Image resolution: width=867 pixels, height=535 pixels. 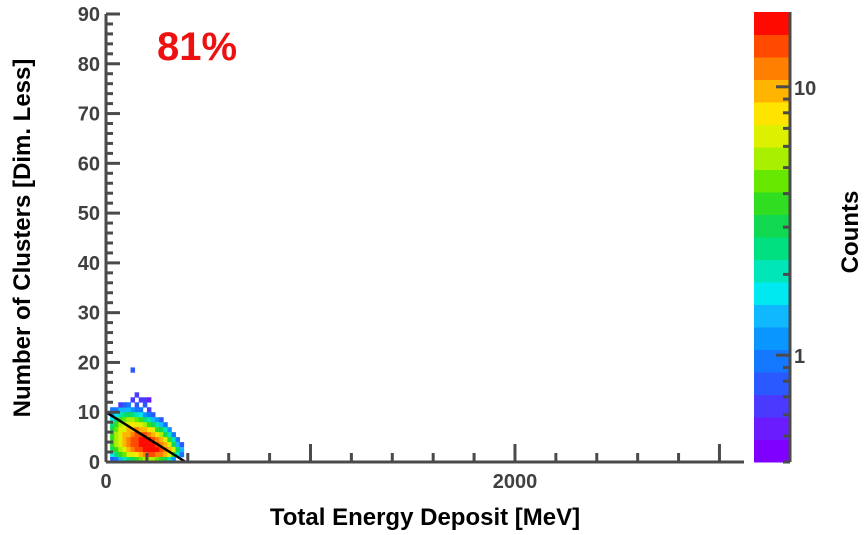 I want to click on y-tick-label: 30, so click(x=89, y=314).